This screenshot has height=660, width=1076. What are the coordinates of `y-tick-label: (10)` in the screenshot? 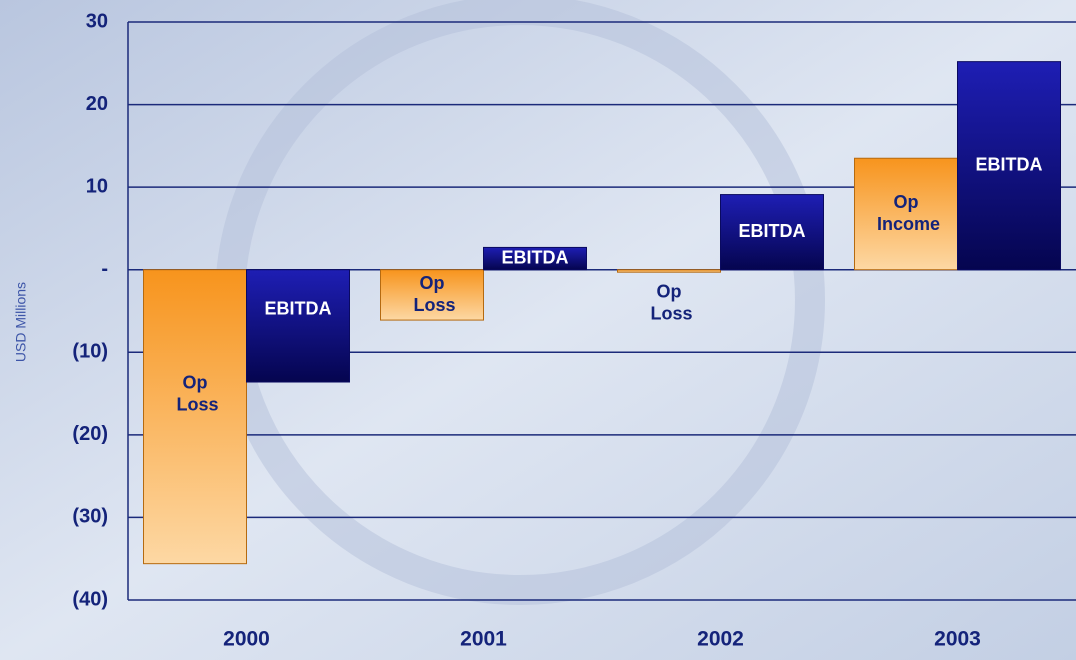 It's located at (90, 352).